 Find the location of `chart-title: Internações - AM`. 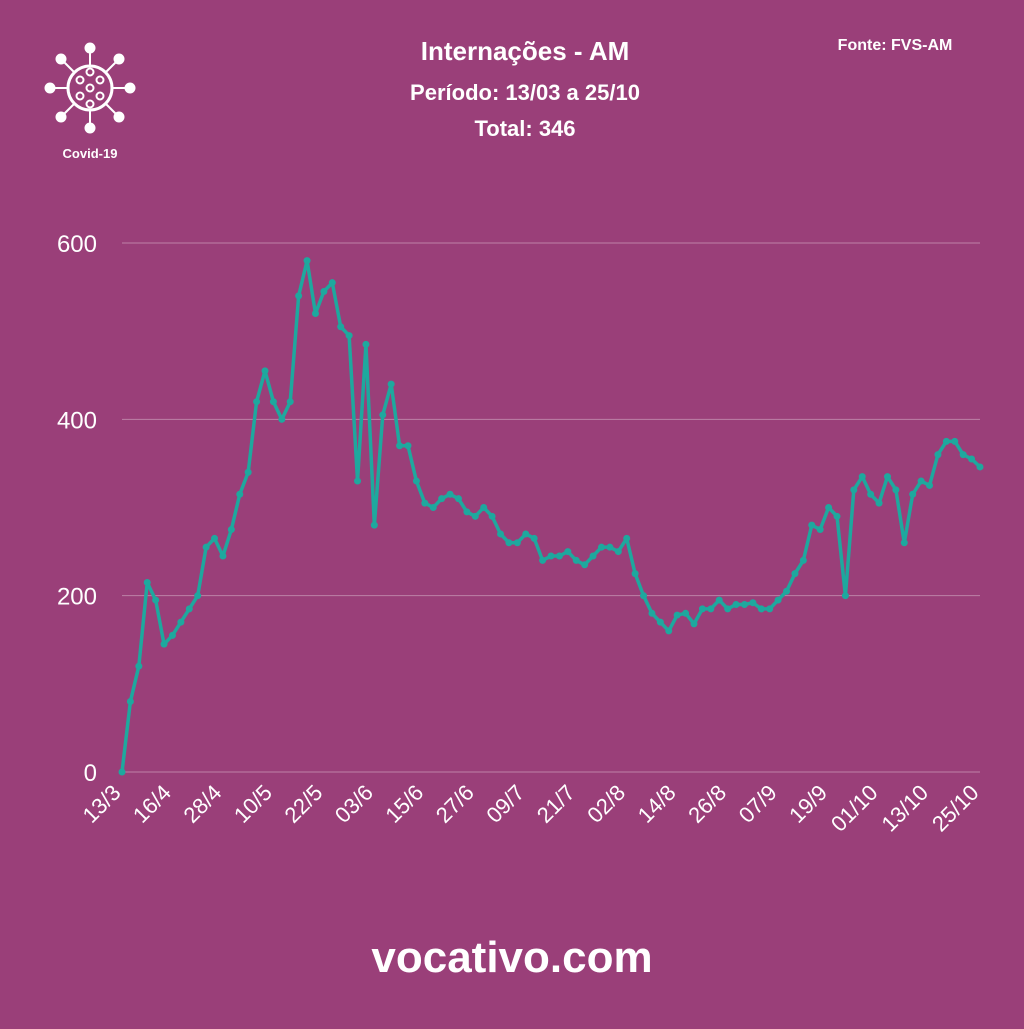

chart-title: Internações - AM is located at coordinates (525, 51).